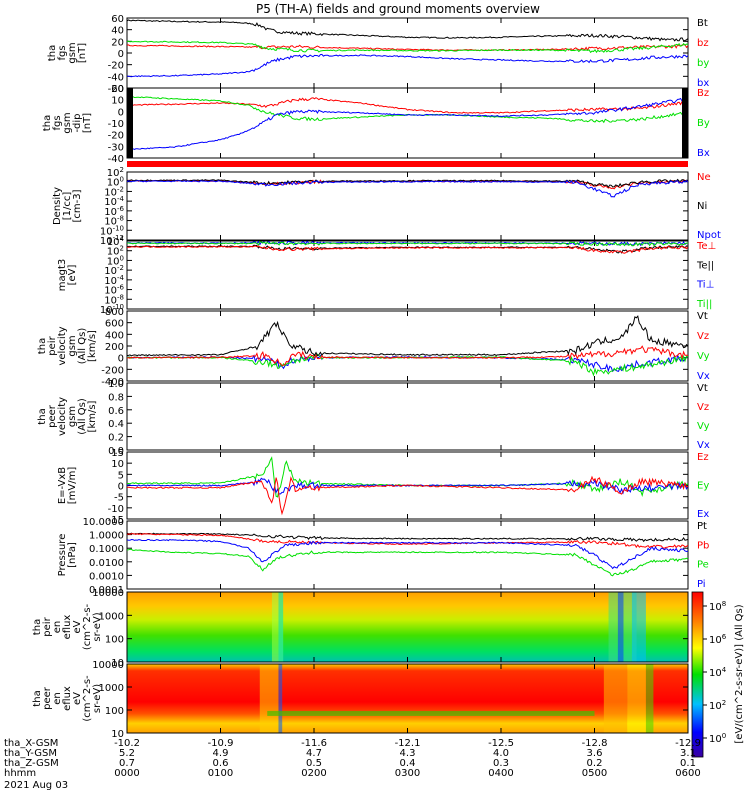  I want to click on panel-4-frame, so click(407, 275).